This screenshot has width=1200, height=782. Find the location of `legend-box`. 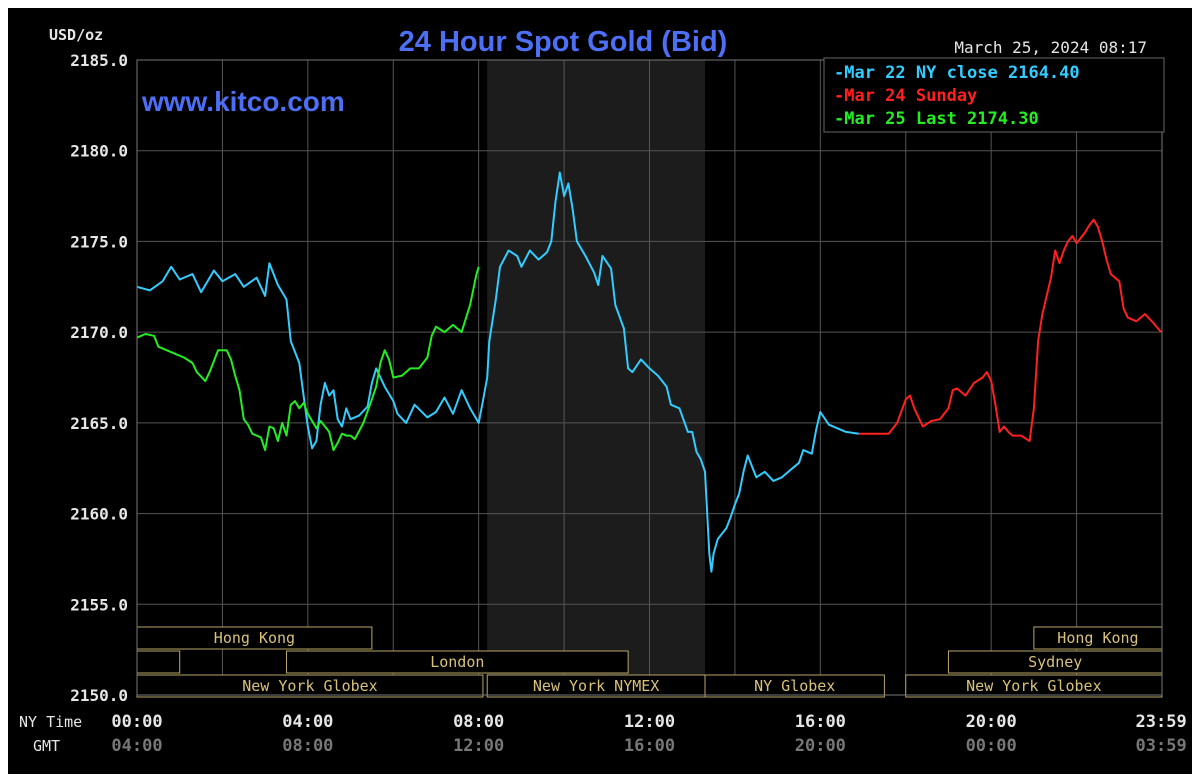

legend-box is located at coordinates (994, 95).